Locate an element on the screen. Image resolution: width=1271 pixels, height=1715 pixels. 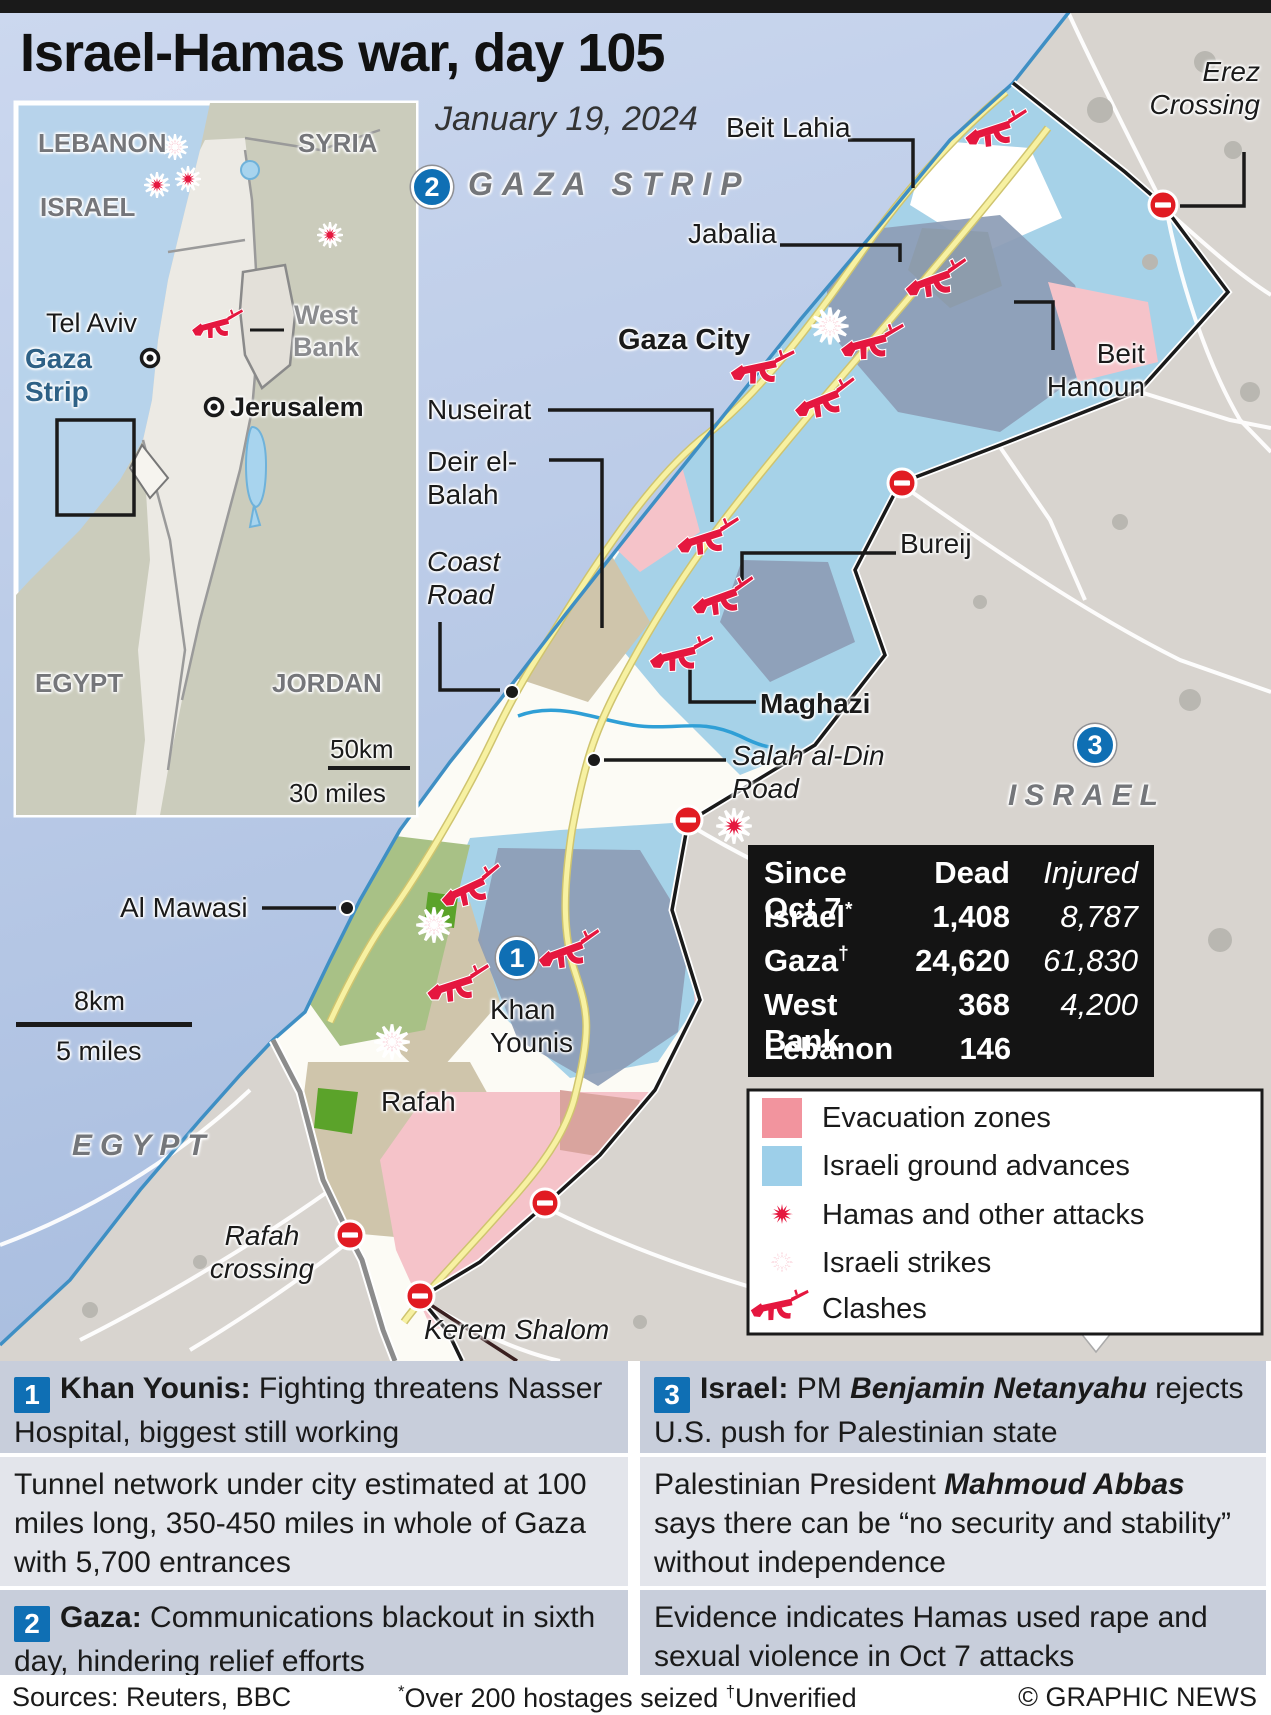
row-name: Lebanon is located at coordinates (829, 1048).